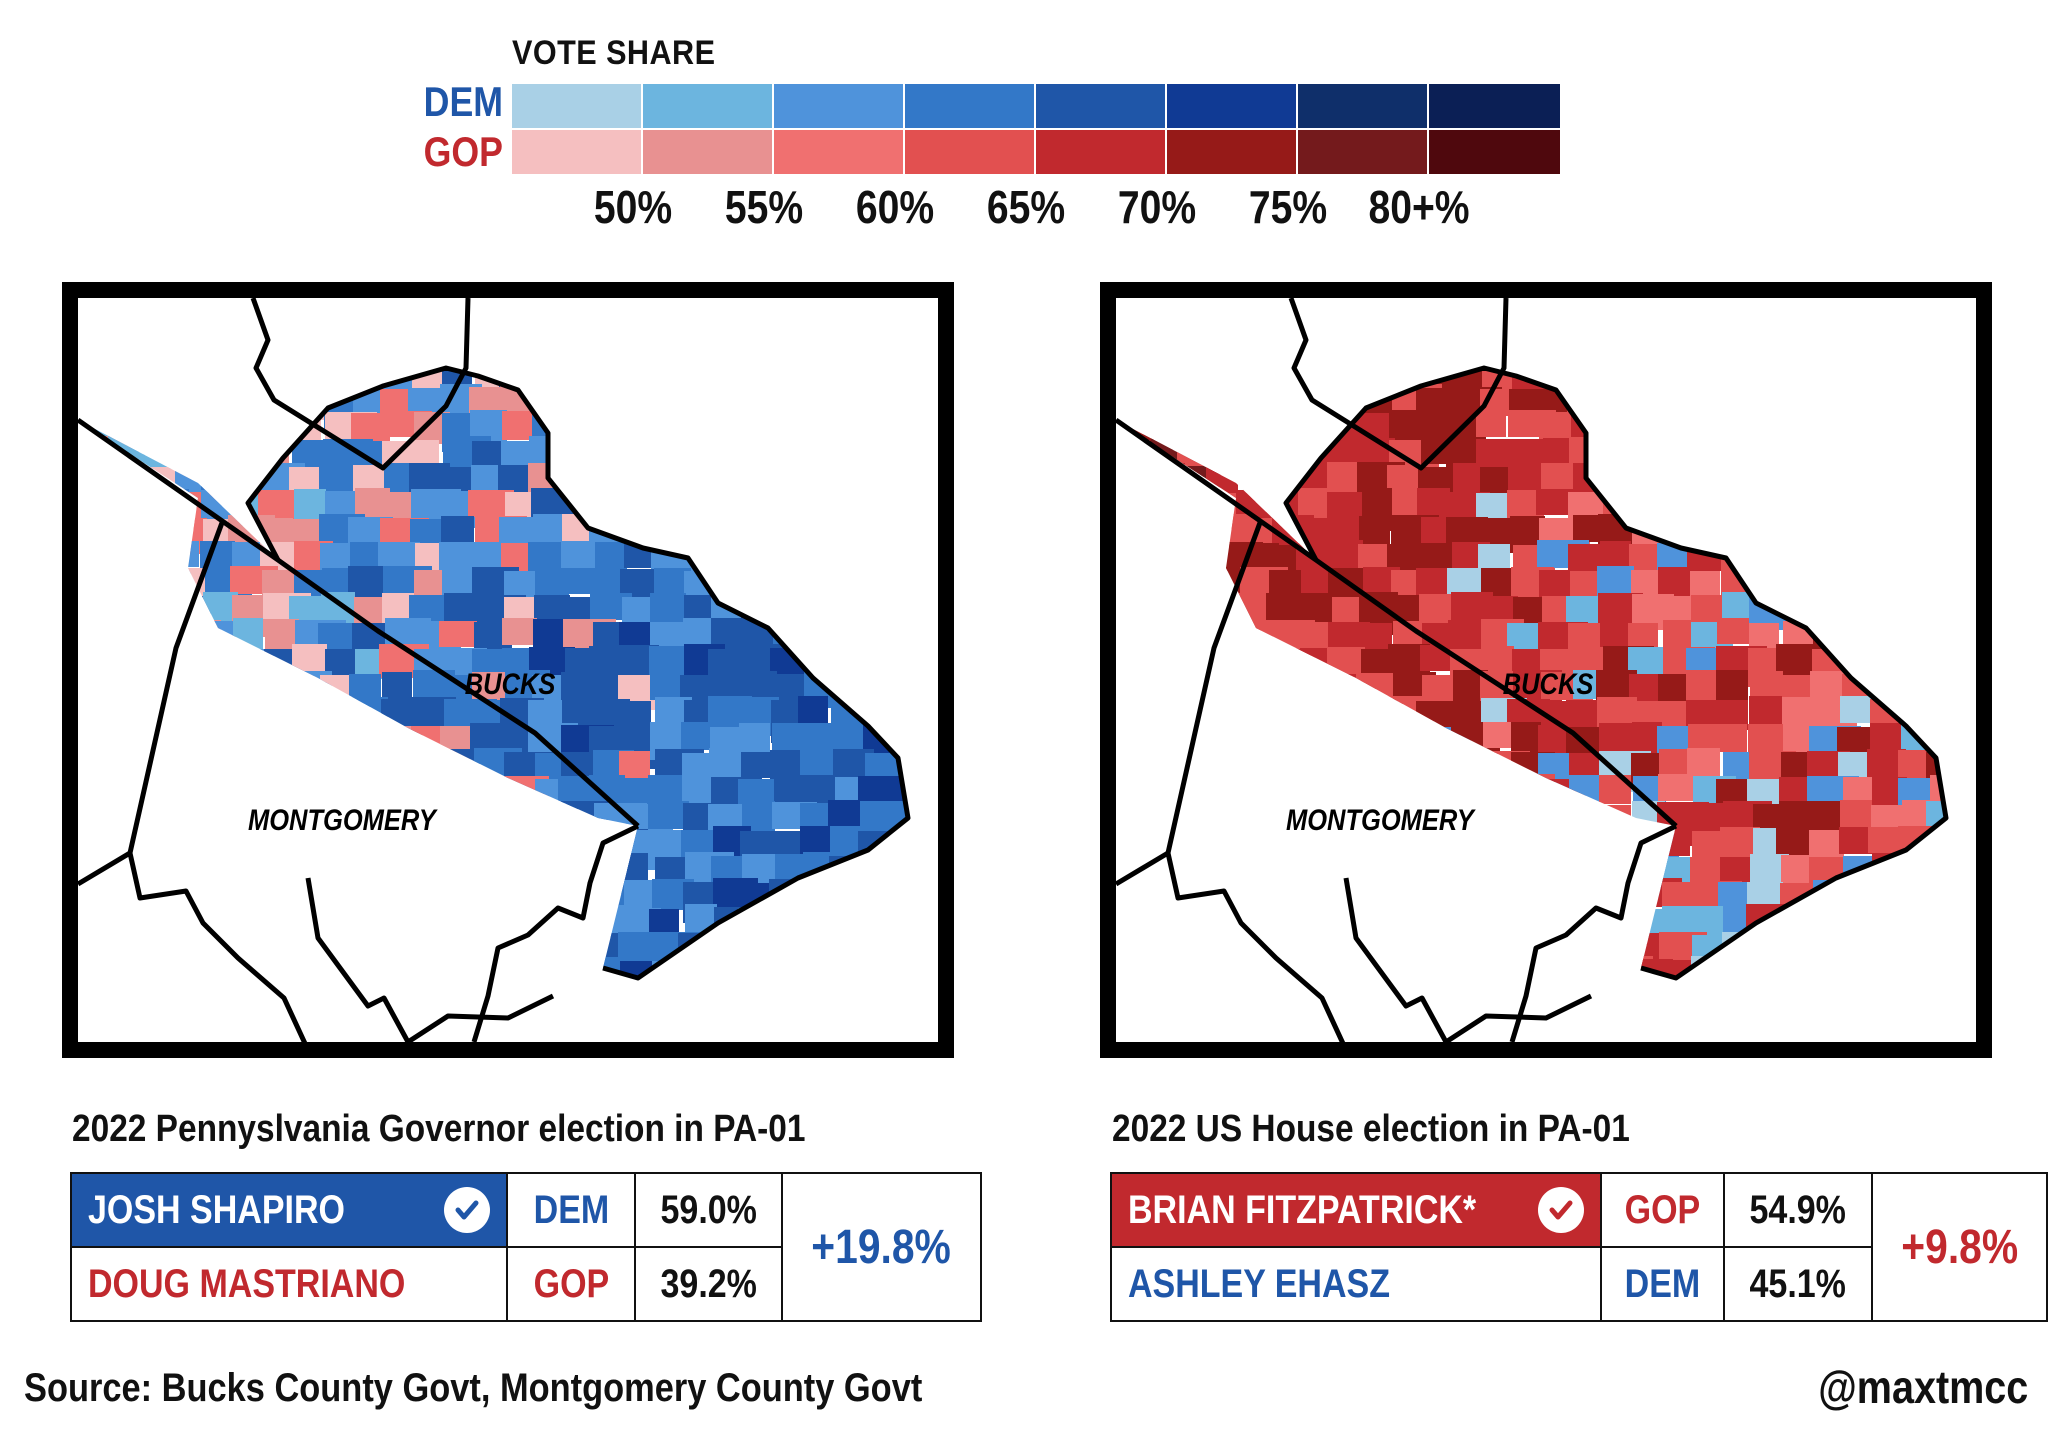 The width and height of the screenshot is (2048, 1432). What do you see at coordinates (571, 1284) in the screenshot?
I see `party-cell: GOP` at bounding box center [571, 1284].